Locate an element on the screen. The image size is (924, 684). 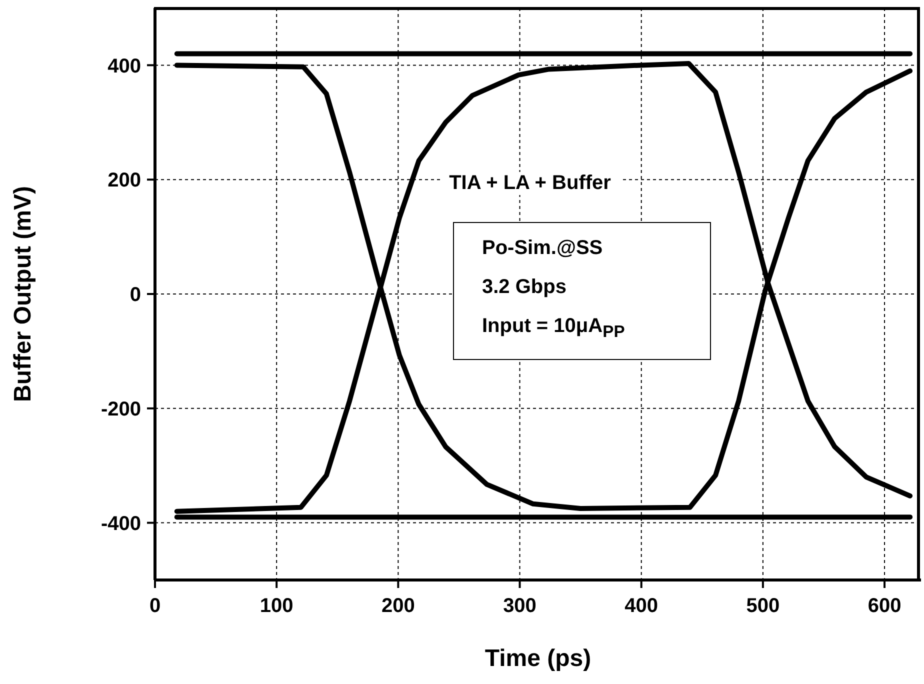
annotation: 3.2 Gbps is located at coordinates (524, 287).